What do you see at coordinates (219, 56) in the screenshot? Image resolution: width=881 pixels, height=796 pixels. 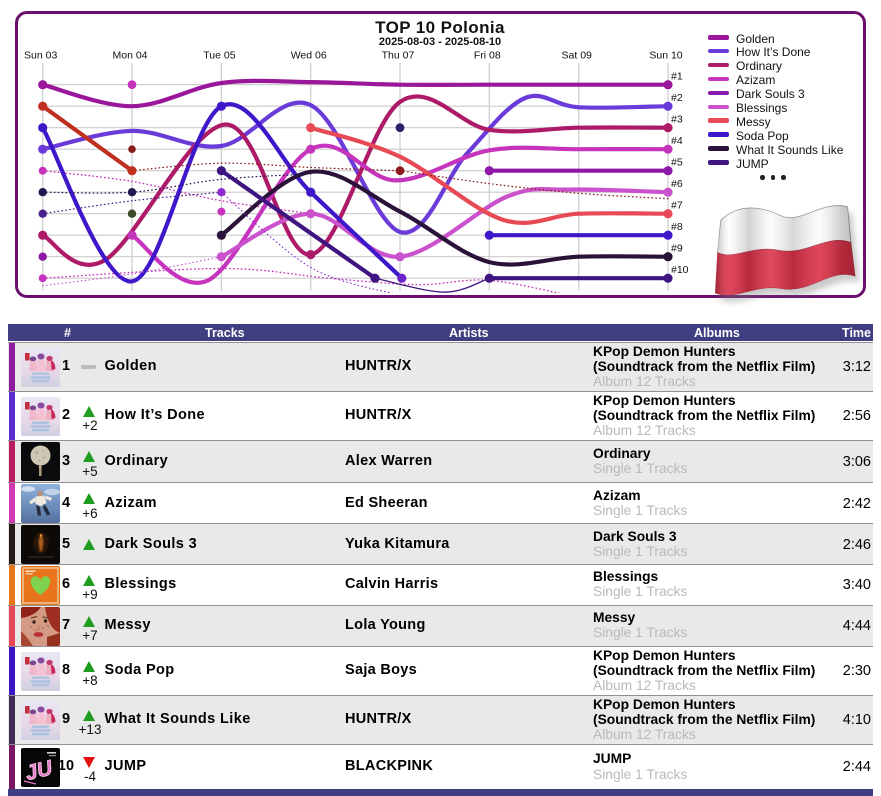 I see `svg-text: Tue 05` at bounding box center [219, 56].